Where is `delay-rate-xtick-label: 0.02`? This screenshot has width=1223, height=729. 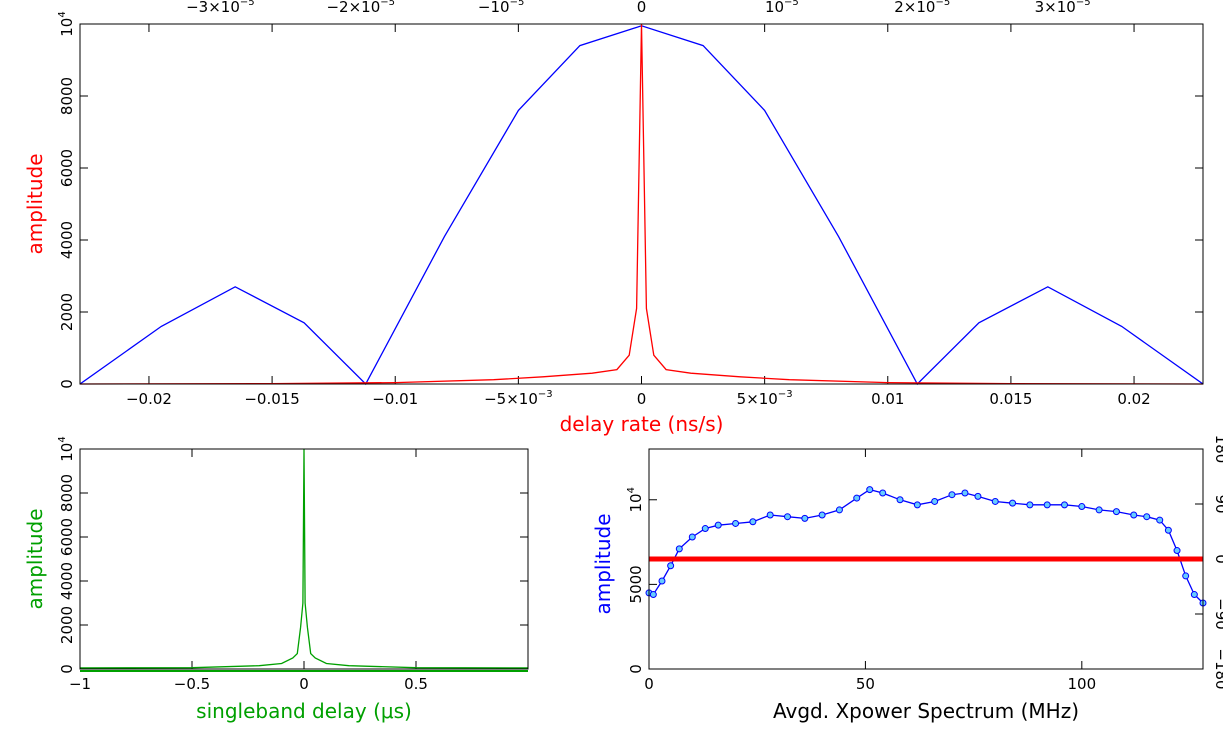 delay-rate-xtick-label: 0.02 is located at coordinates (1133, 399).